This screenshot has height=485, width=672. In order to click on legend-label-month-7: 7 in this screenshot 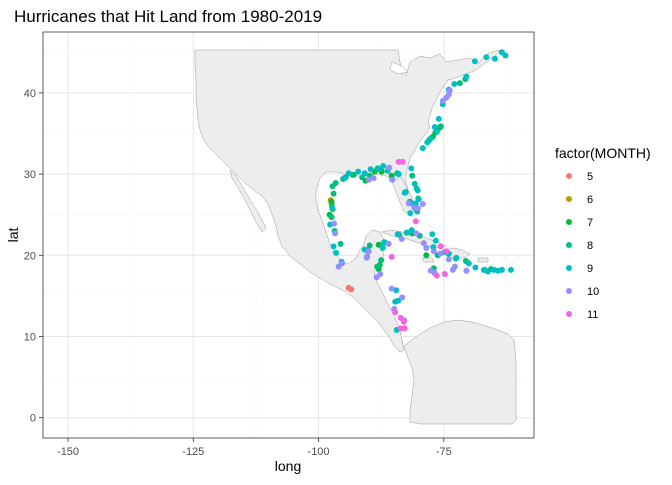, I will do `click(590, 223)`.